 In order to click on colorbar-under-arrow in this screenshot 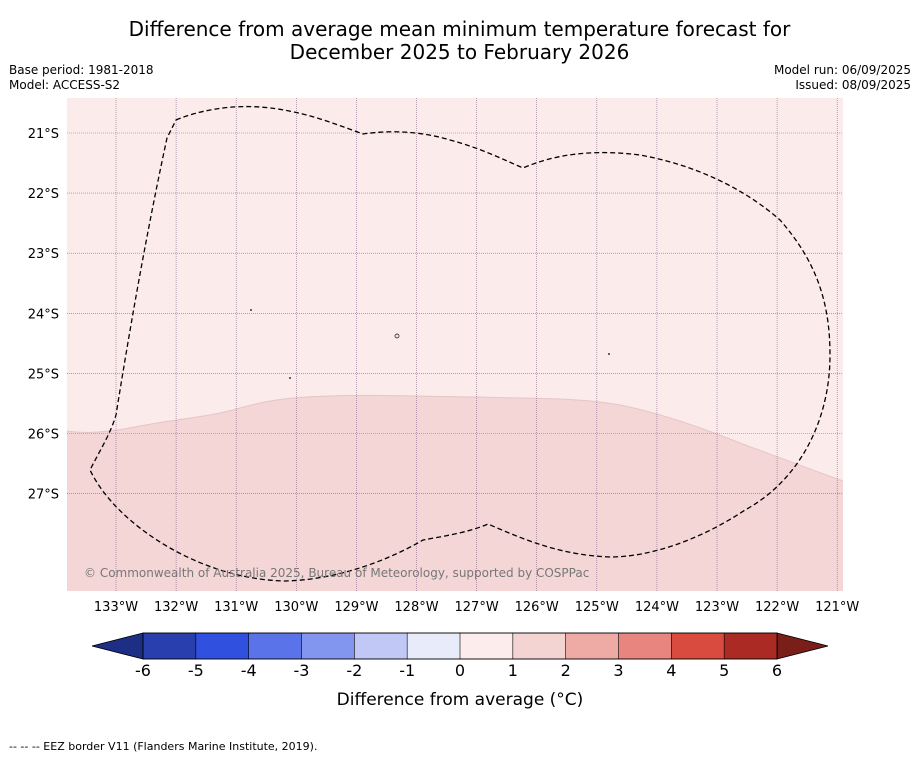, I will do `click(117, 646)`.